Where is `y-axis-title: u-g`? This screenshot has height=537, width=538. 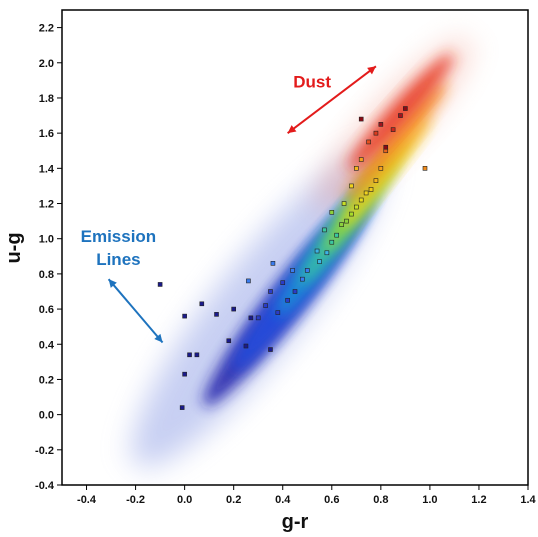
y-axis-title: u-g is located at coordinates (14, 247).